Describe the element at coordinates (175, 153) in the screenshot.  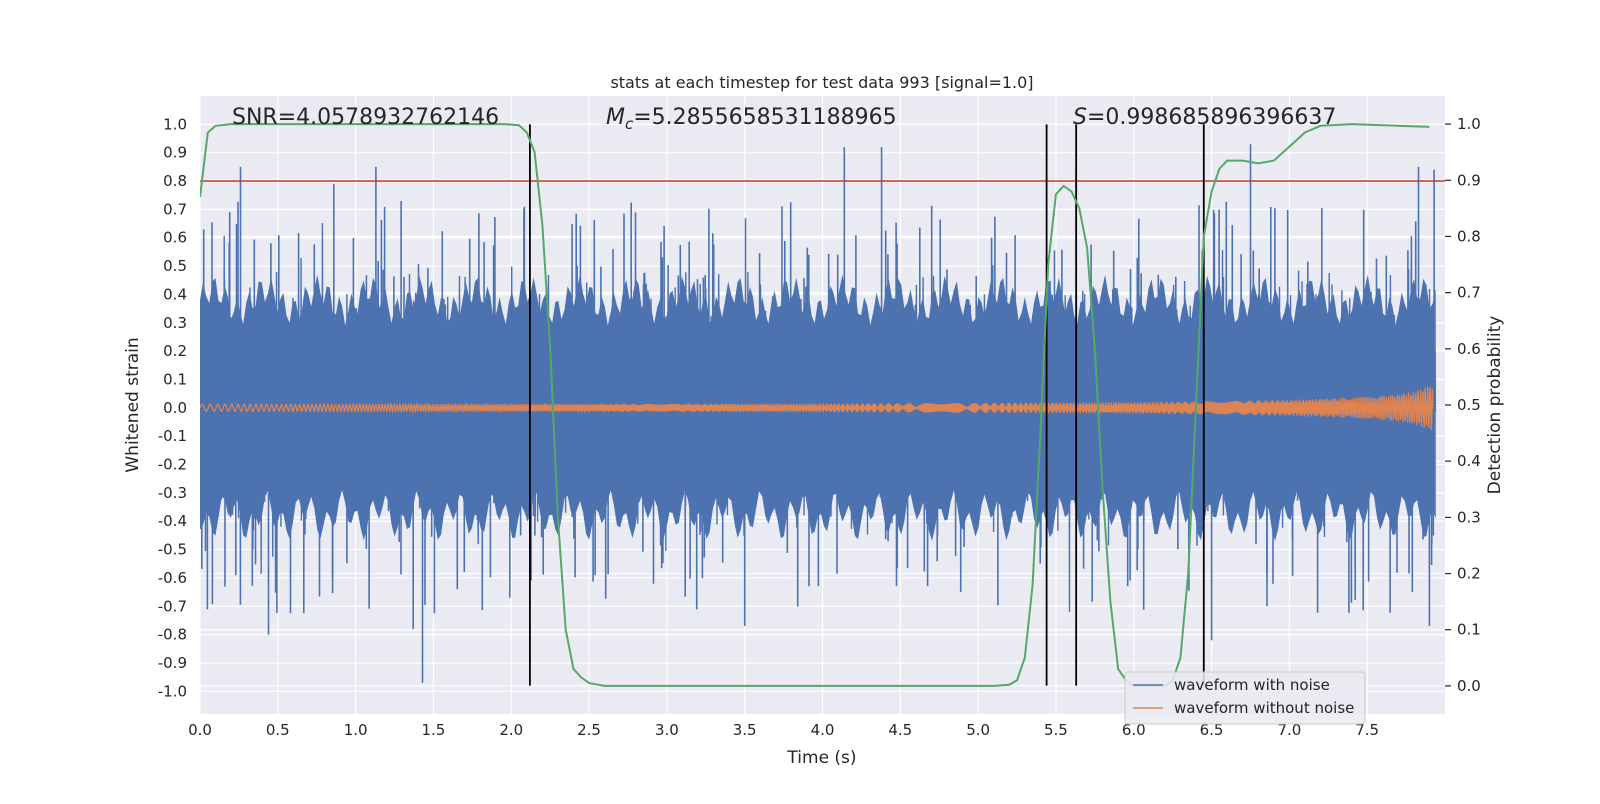
I see `y-tick-label: 0.9` at that location.